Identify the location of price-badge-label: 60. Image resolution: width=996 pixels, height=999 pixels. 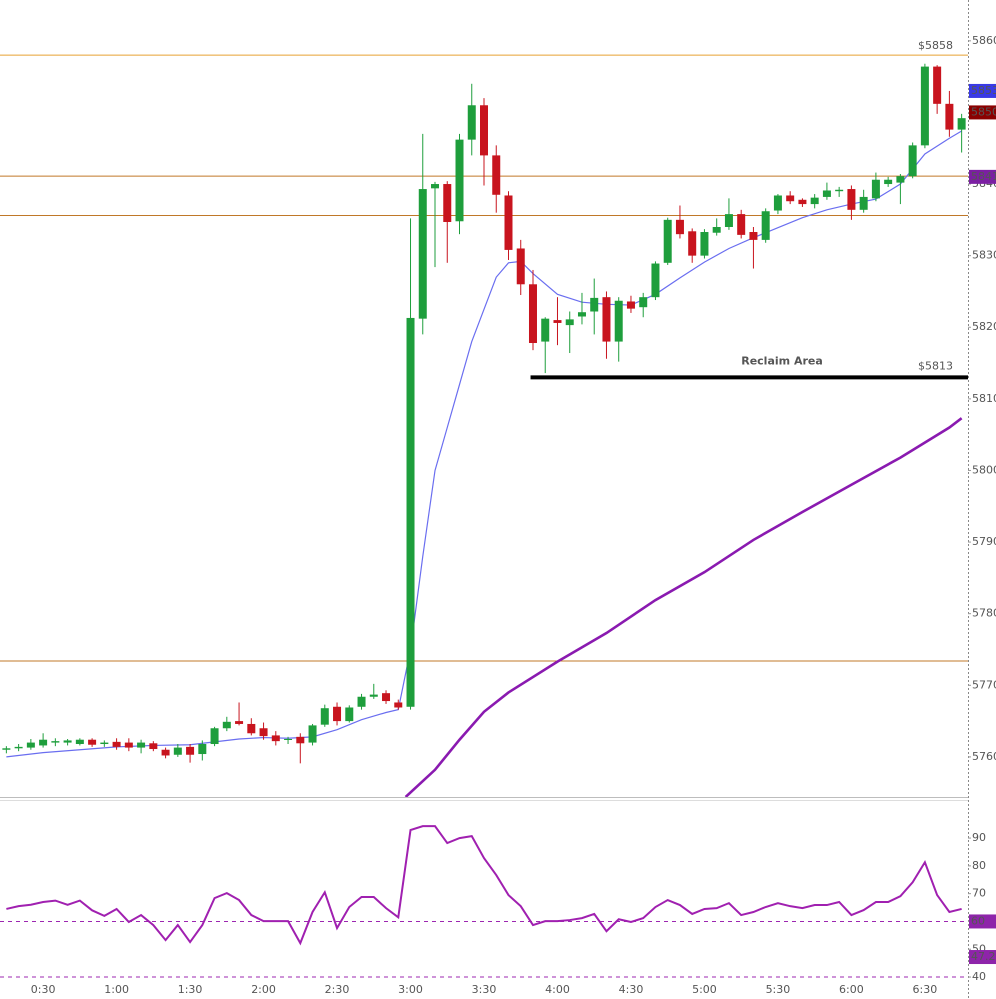
(978, 920).